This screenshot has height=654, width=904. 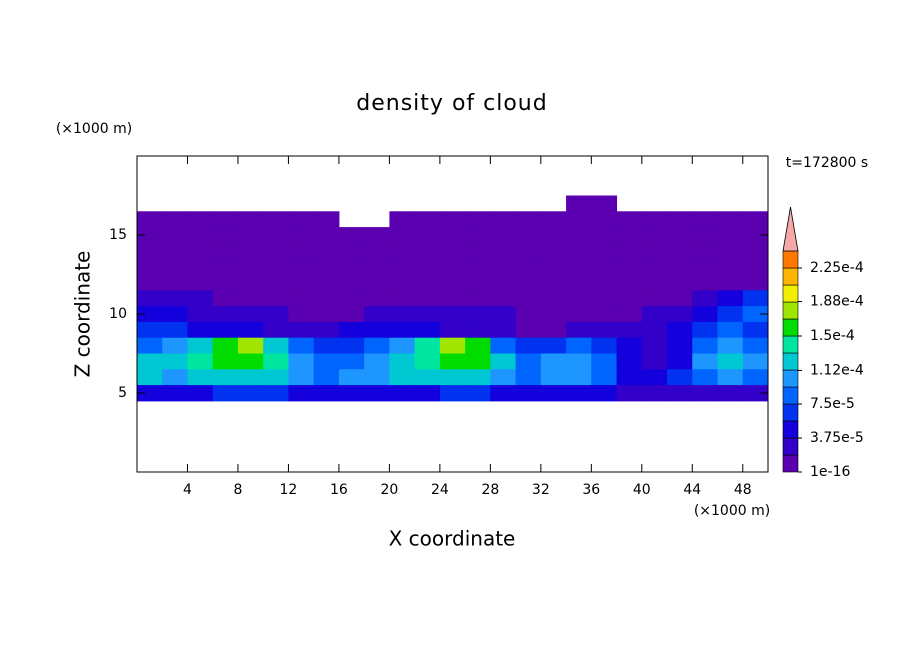 I want to click on y-tick-label: 15, so click(x=118, y=235).